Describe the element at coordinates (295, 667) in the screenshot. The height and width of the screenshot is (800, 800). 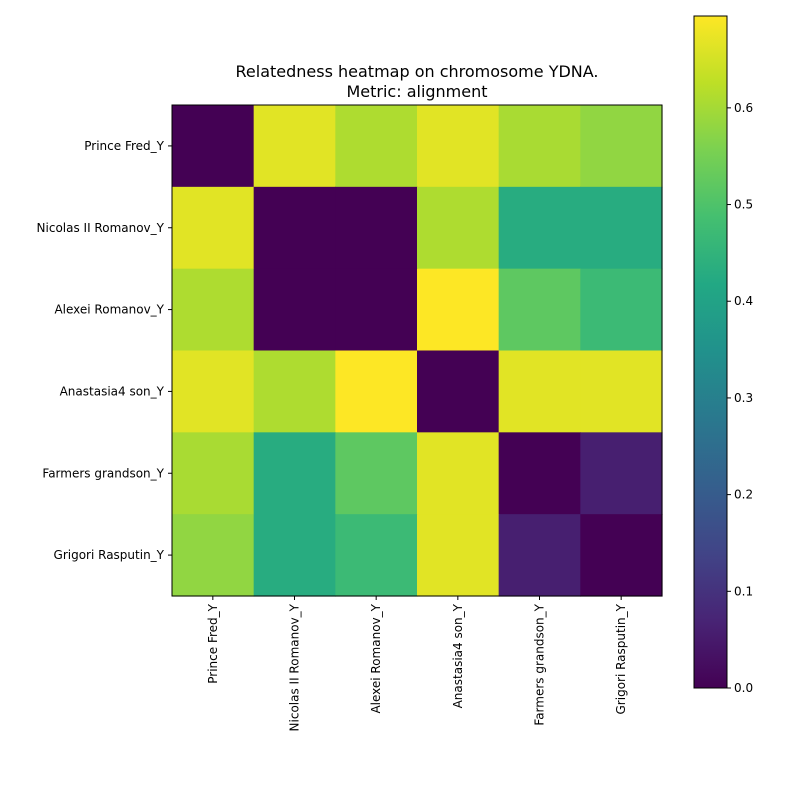
I see `x-tick-label: Nicolas II Romanov_Y` at that location.